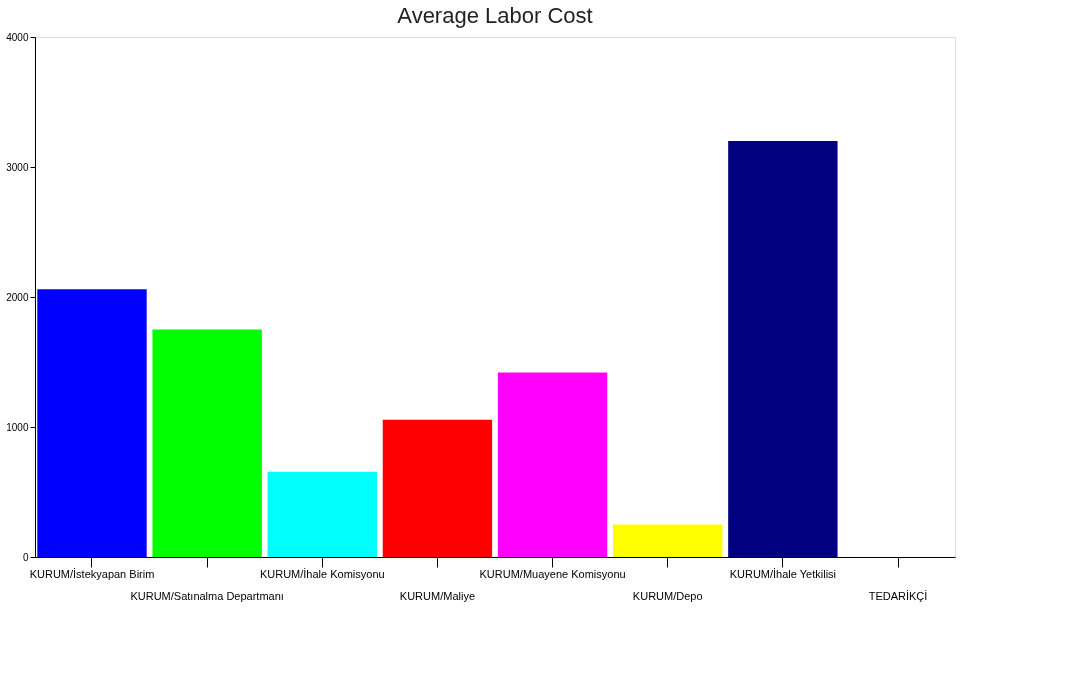 Image resolution: width=1085 pixels, height=691 pixels. I want to click on x-tick-label: KURUM/Muayene Komisyonu, so click(552, 574).